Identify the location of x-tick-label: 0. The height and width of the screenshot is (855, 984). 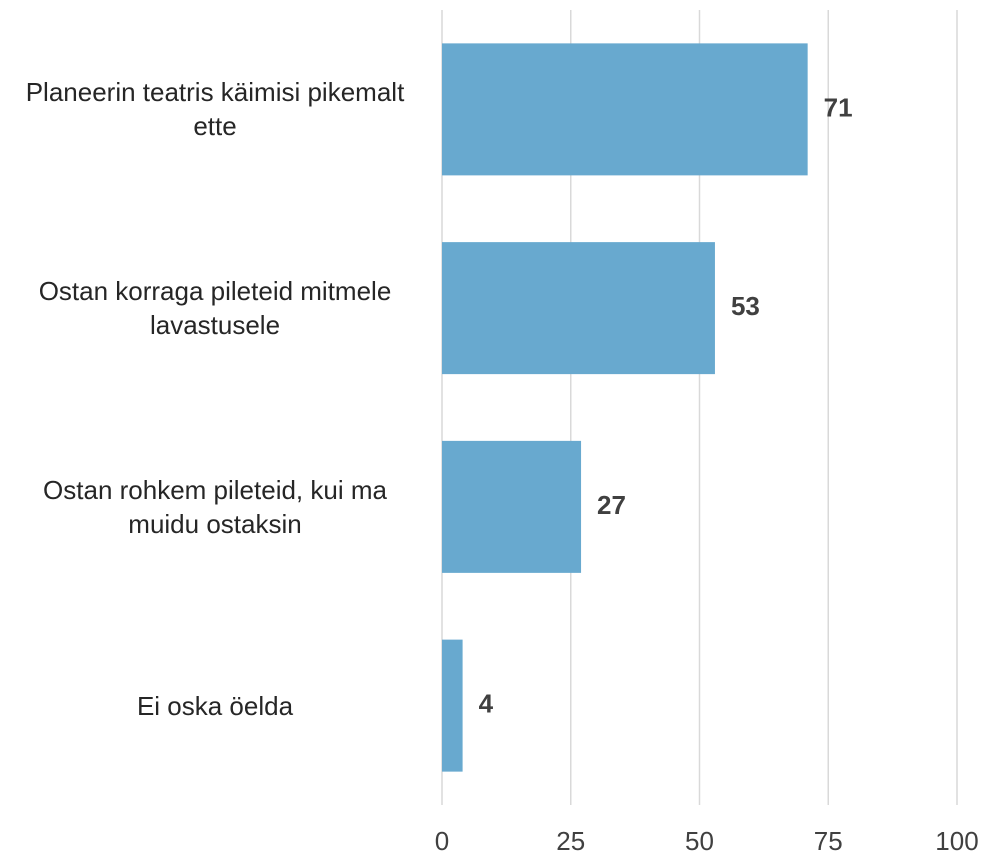
(442, 840).